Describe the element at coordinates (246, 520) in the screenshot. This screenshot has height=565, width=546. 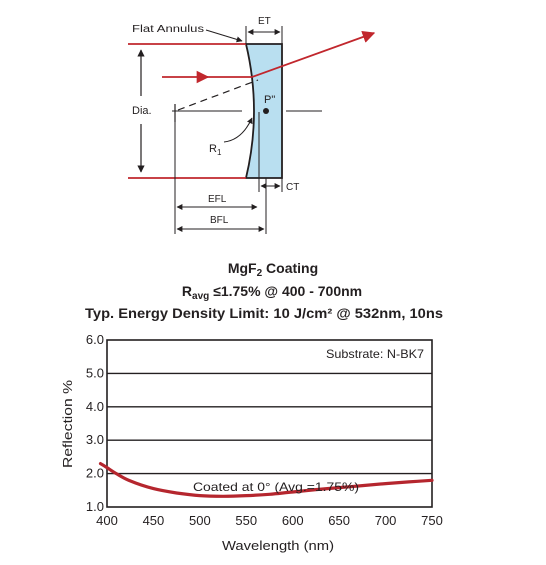
I see `x-tick-label-550: 550` at that location.